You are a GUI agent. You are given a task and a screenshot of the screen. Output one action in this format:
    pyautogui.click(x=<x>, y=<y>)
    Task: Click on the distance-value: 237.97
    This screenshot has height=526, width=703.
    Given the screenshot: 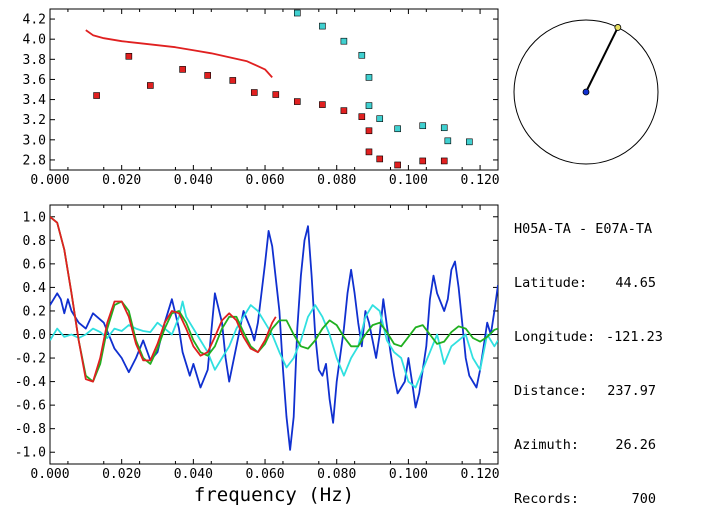 What is the action you would take?
    pyautogui.click(x=631, y=391)
    